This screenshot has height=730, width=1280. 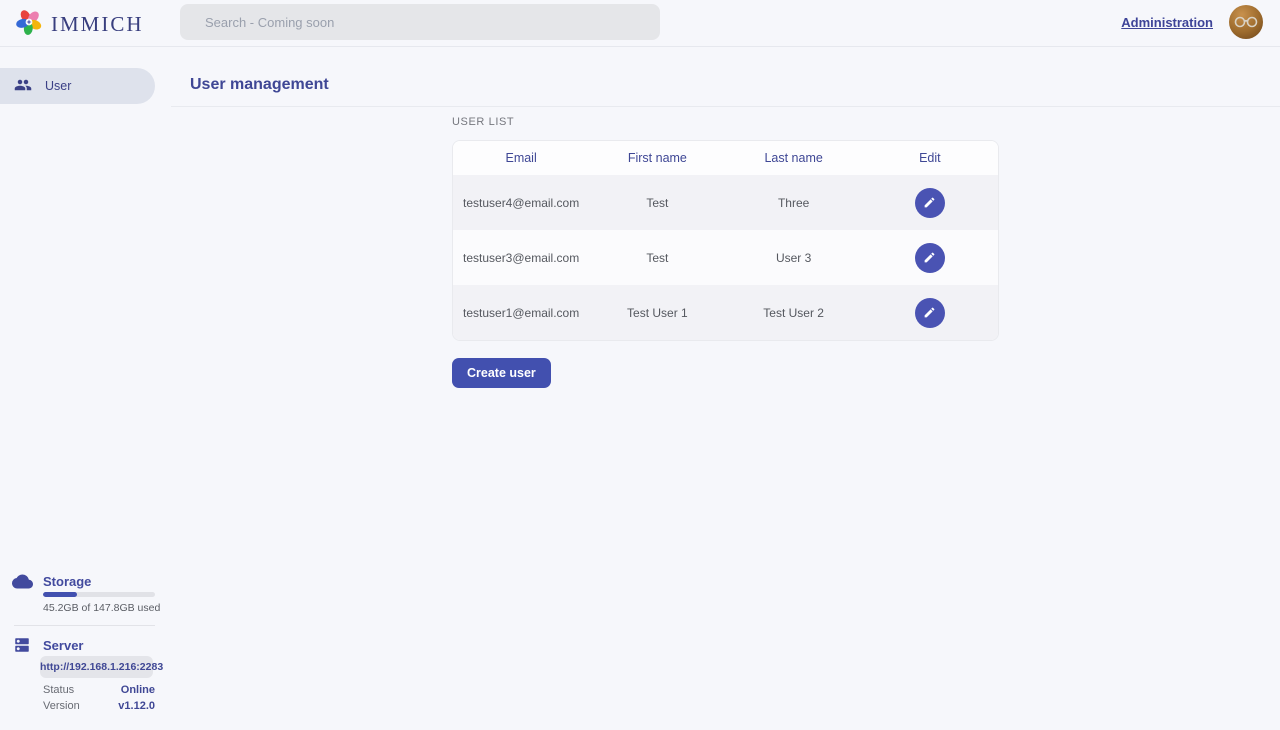 What do you see at coordinates (725, 257) in the screenshot?
I see `table-row: testuser3@email.com Test User 3` at bounding box center [725, 257].